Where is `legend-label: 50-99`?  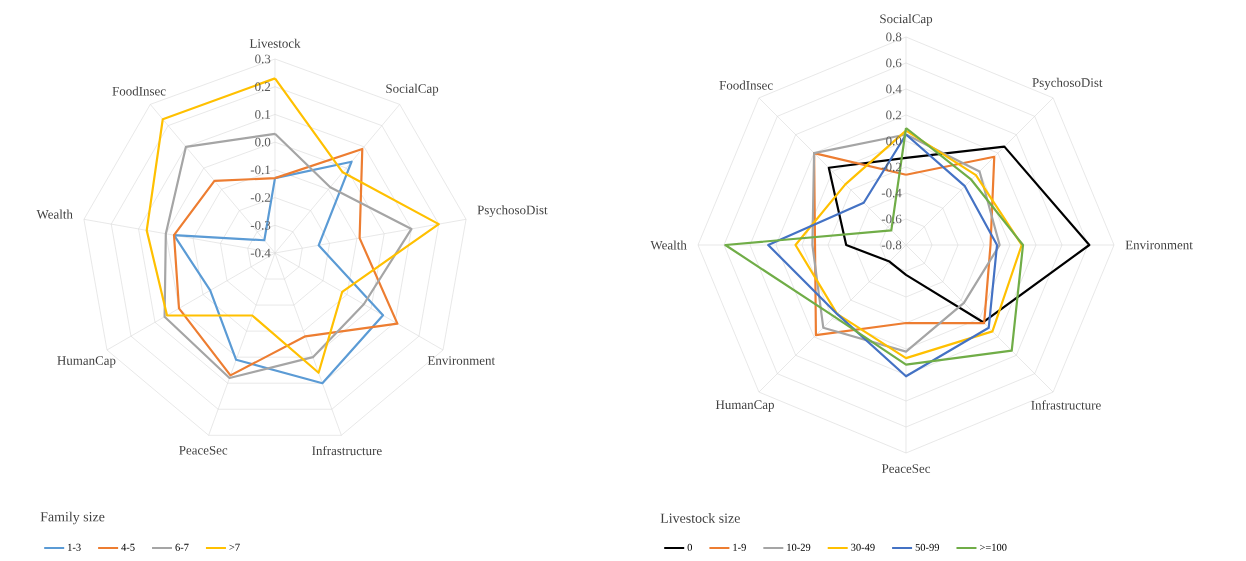 legend-label: 50-99 is located at coordinates (927, 547).